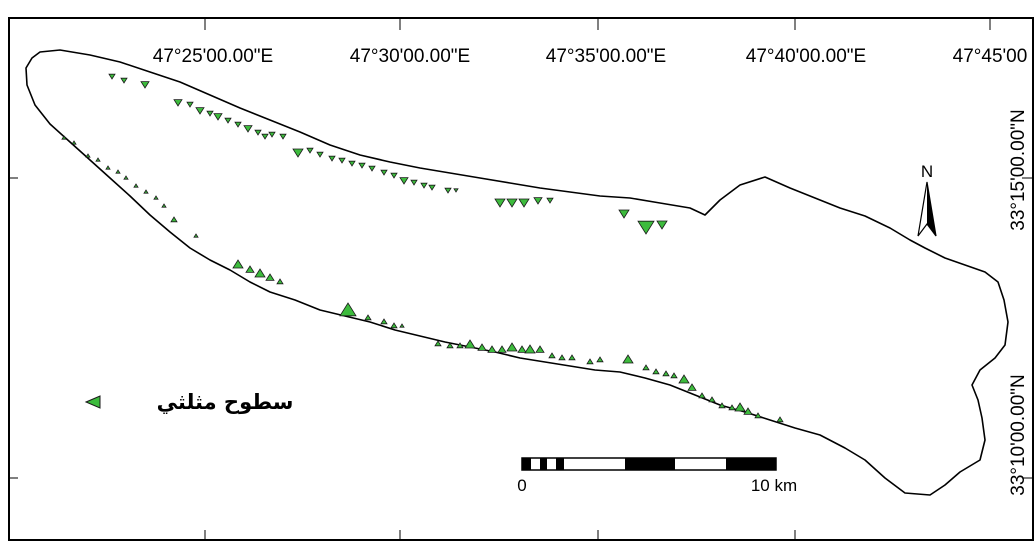 Image resolution: width=1034 pixels, height=546 pixels. I want to click on lon-label-5: 47°45'00, so click(990, 56).